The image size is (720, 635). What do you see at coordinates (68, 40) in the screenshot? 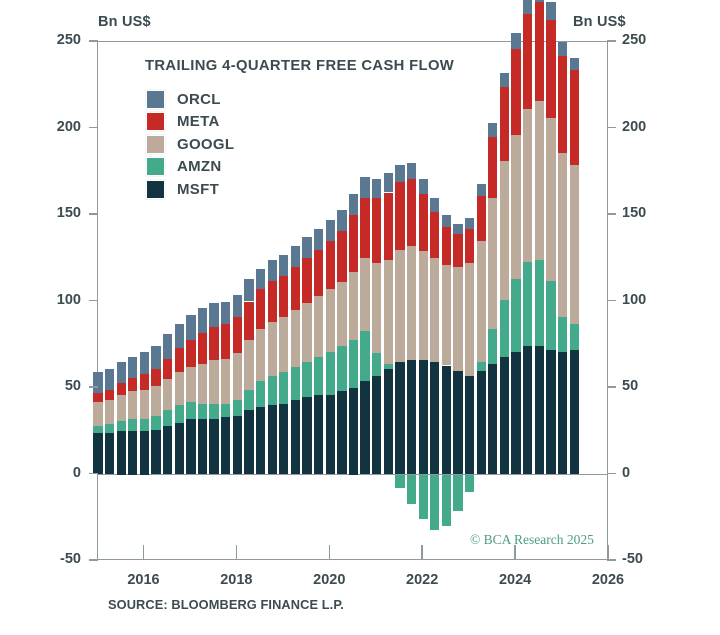
I see `y-tick-label-left: 250` at bounding box center [68, 40].